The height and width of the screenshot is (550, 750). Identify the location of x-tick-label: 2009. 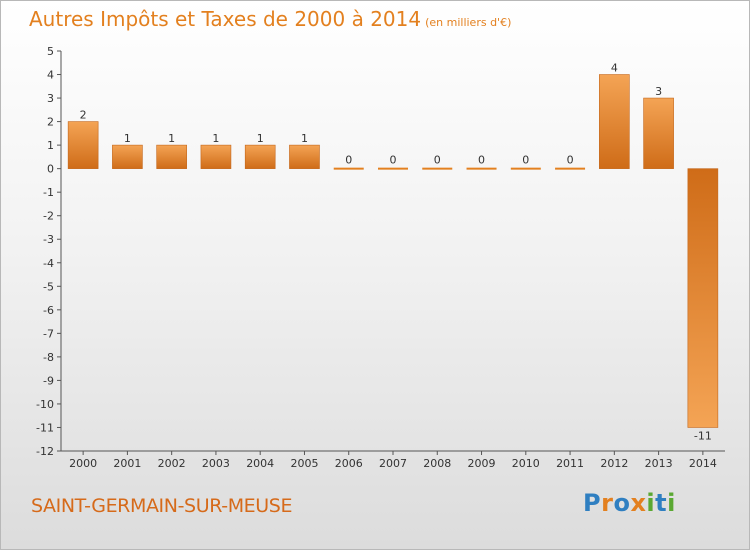
(482, 463).